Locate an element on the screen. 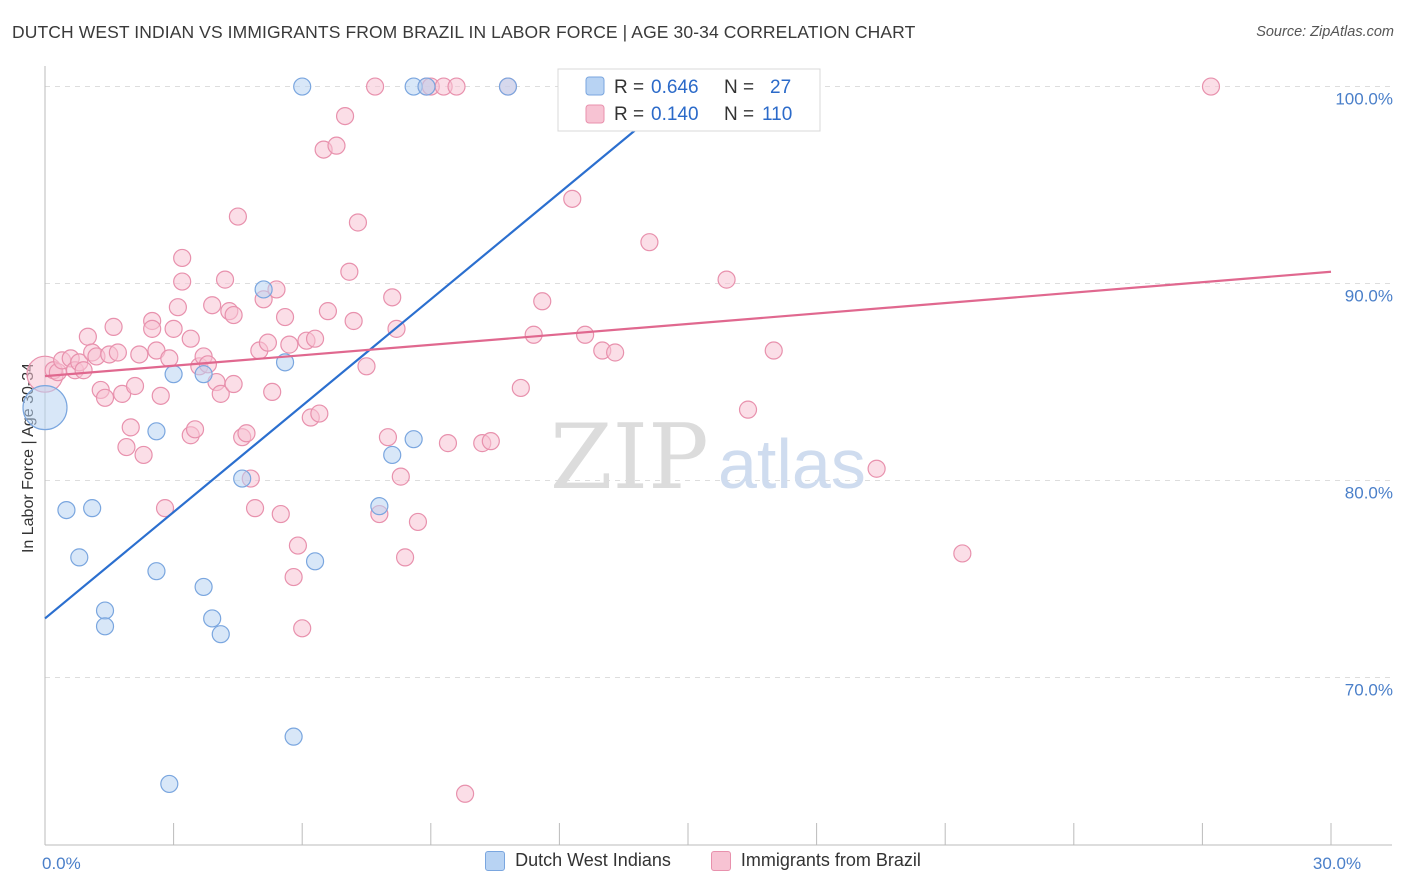  watermark: ZIP atlas is located at coordinates (708, 457).